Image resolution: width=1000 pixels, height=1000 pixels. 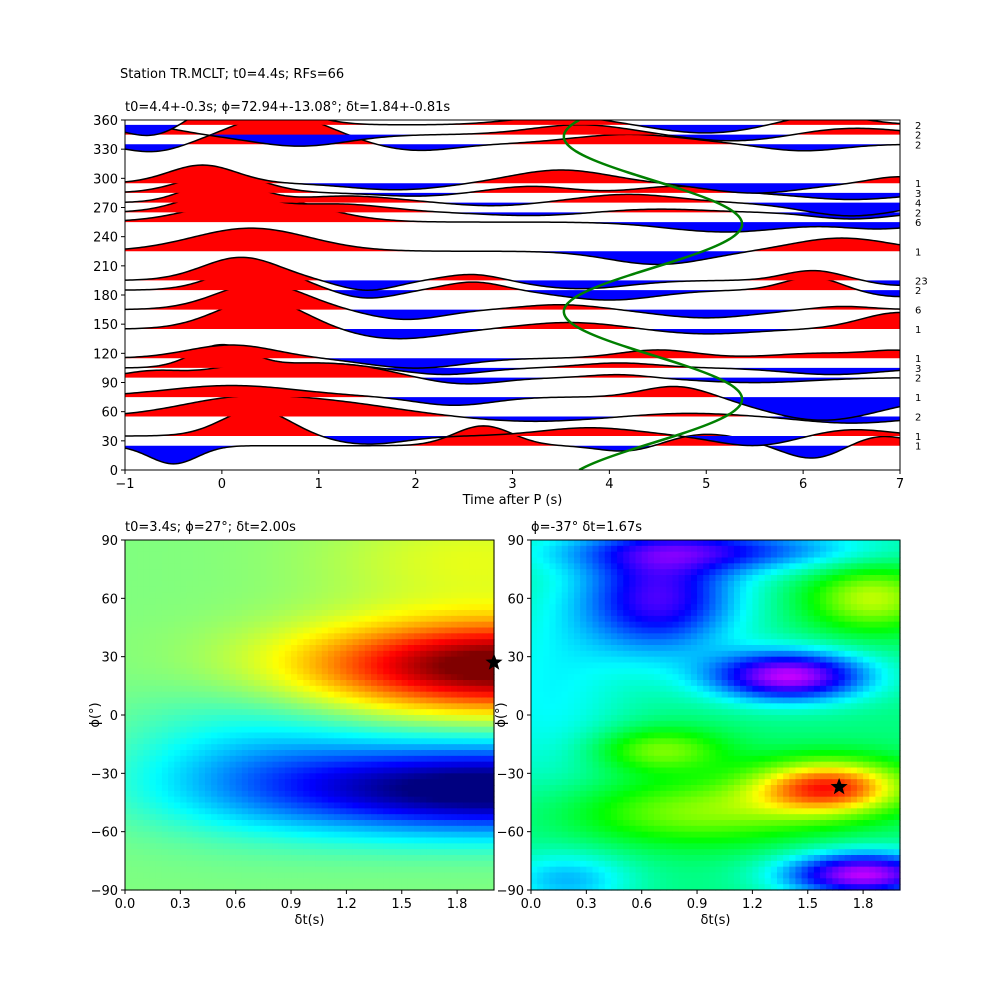 What do you see at coordinates (900, 484) in the screenshot?
I see `x-tick-label: 7` at bounding box center [900, 484].